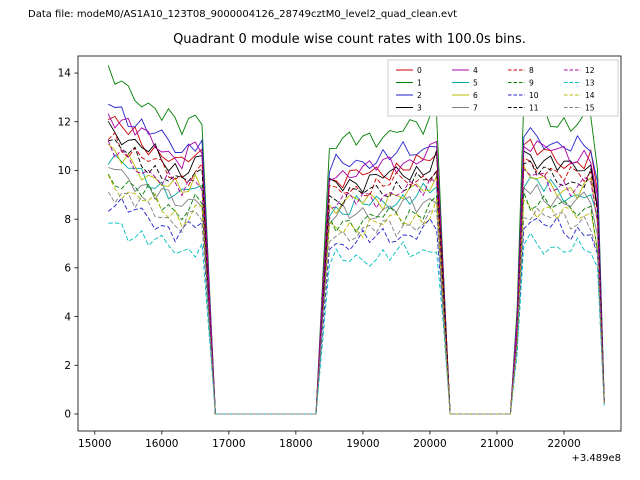 The image size is (640, 480). Describe the element at coordinates (94, 444) in the screenshot. I see `x-tick-label: 15000` at that location.